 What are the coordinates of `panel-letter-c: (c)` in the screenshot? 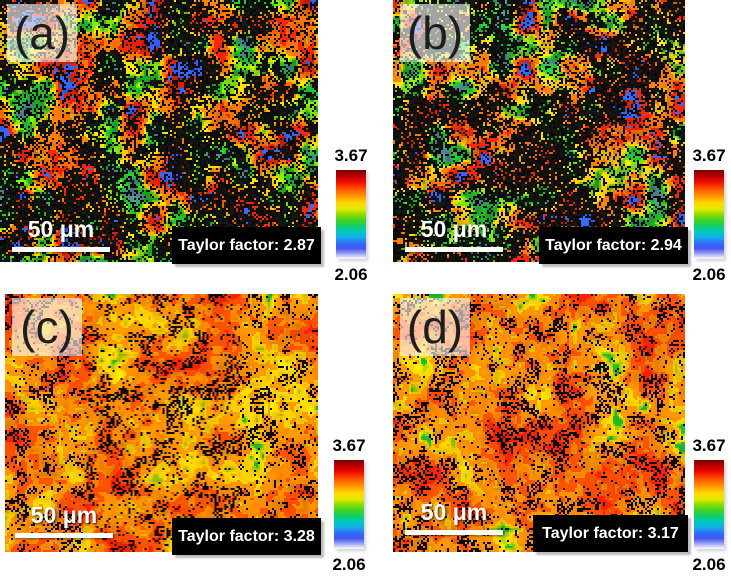 It's located at (47, 327).